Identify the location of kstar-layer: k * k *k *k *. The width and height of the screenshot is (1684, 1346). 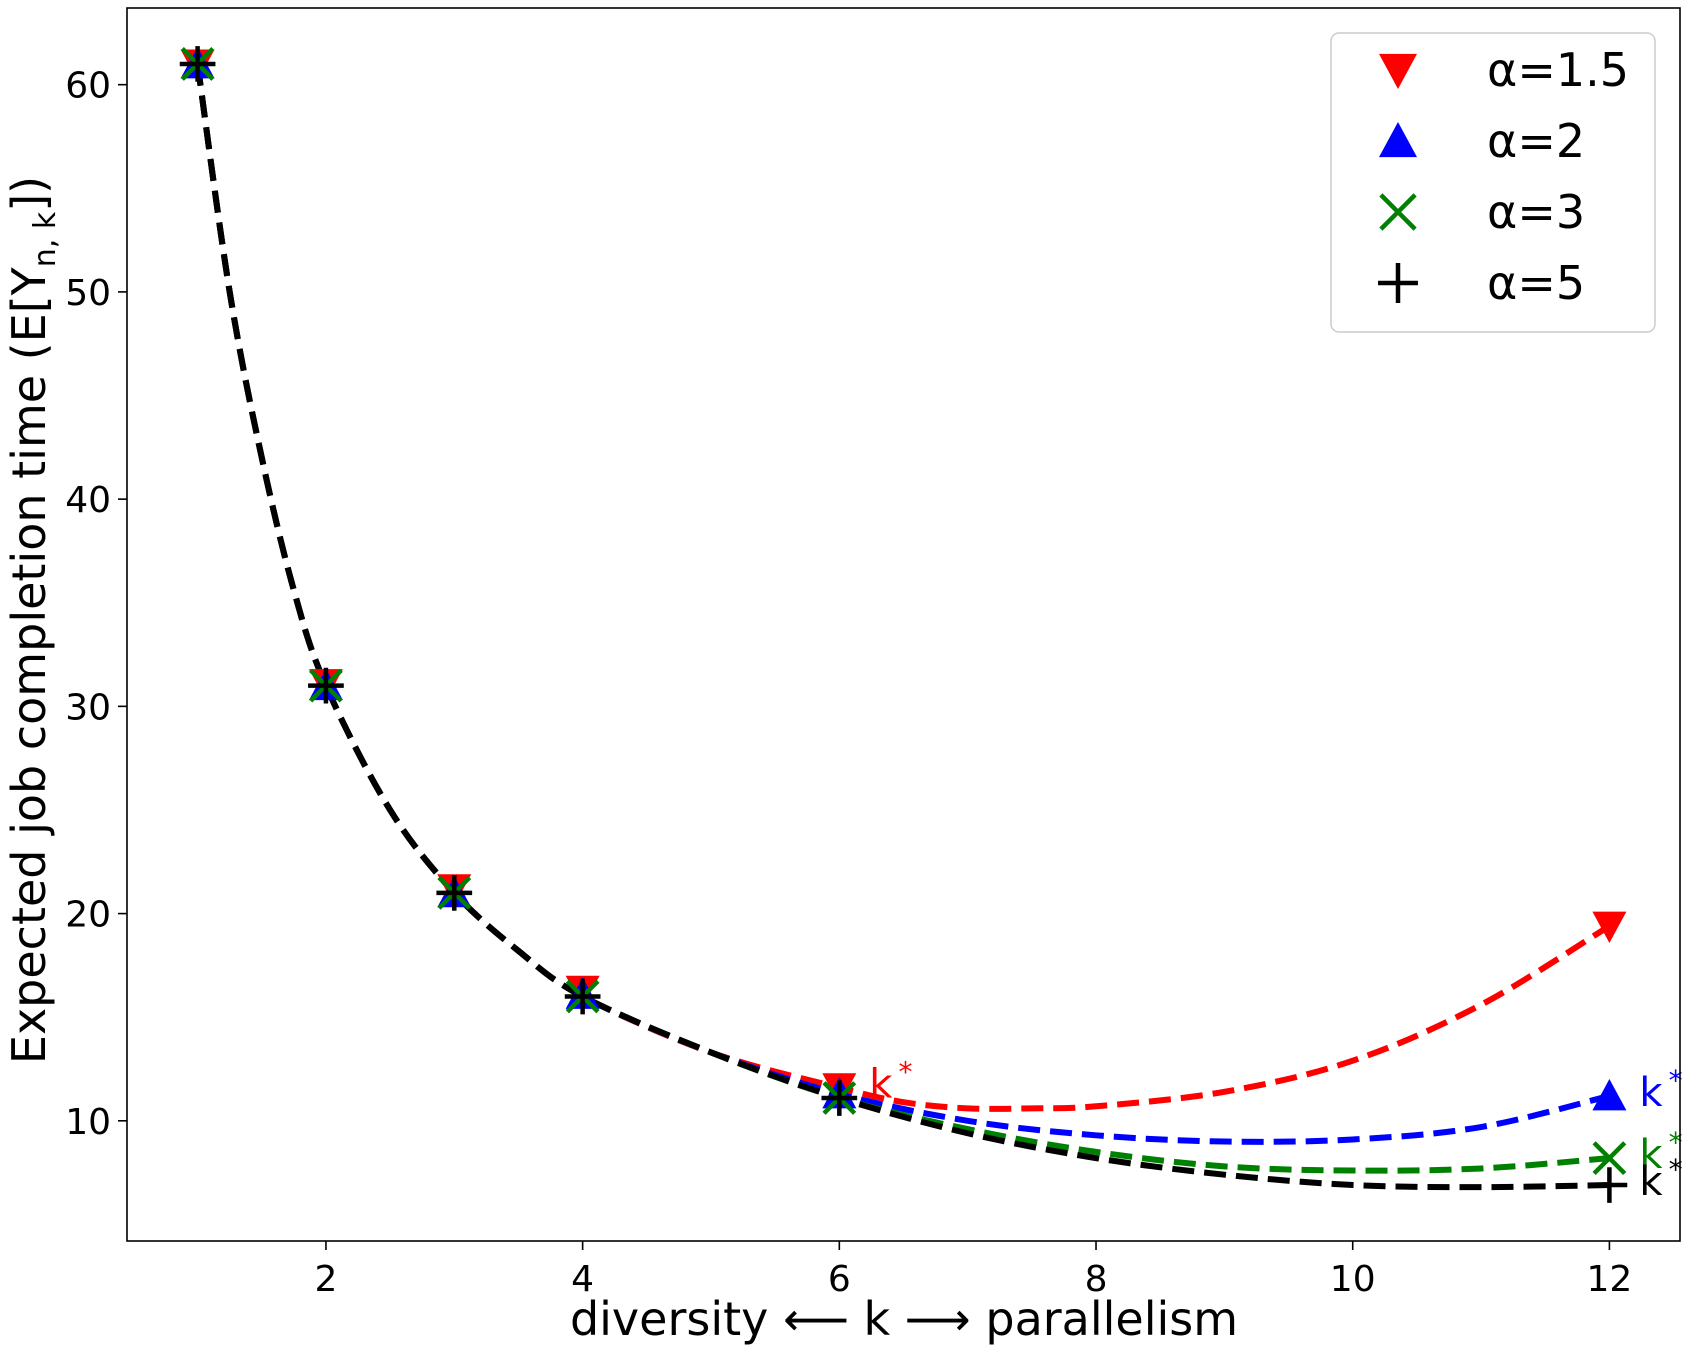
(1275, 1130).